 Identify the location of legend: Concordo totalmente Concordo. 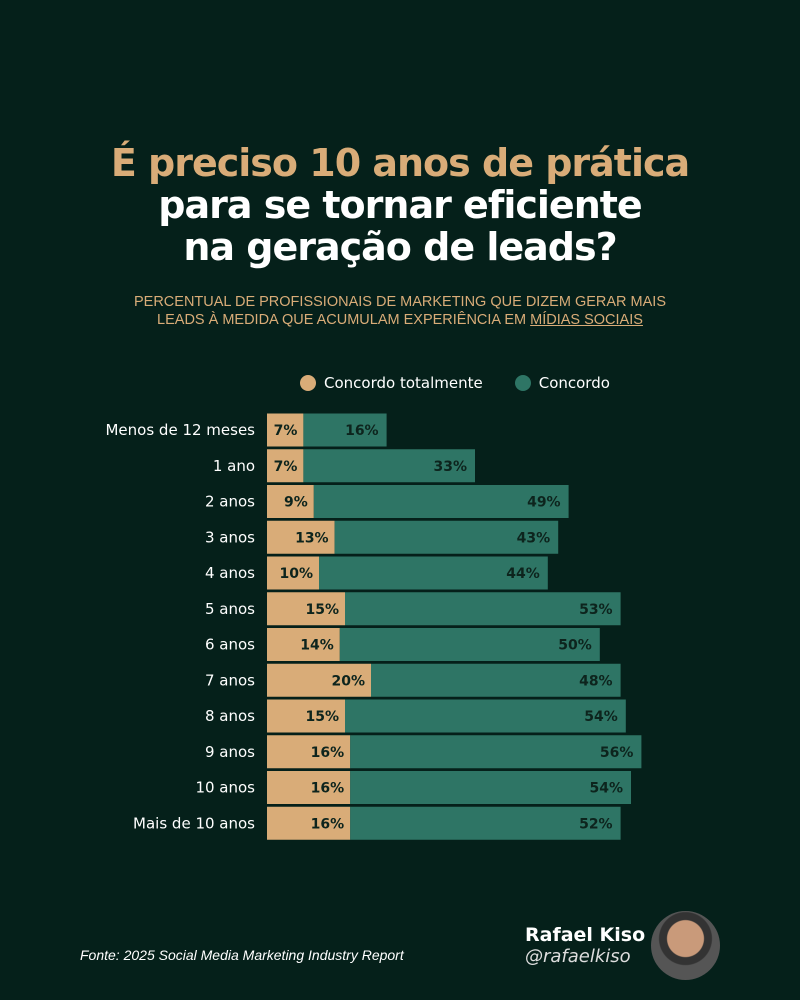
(455, 383).